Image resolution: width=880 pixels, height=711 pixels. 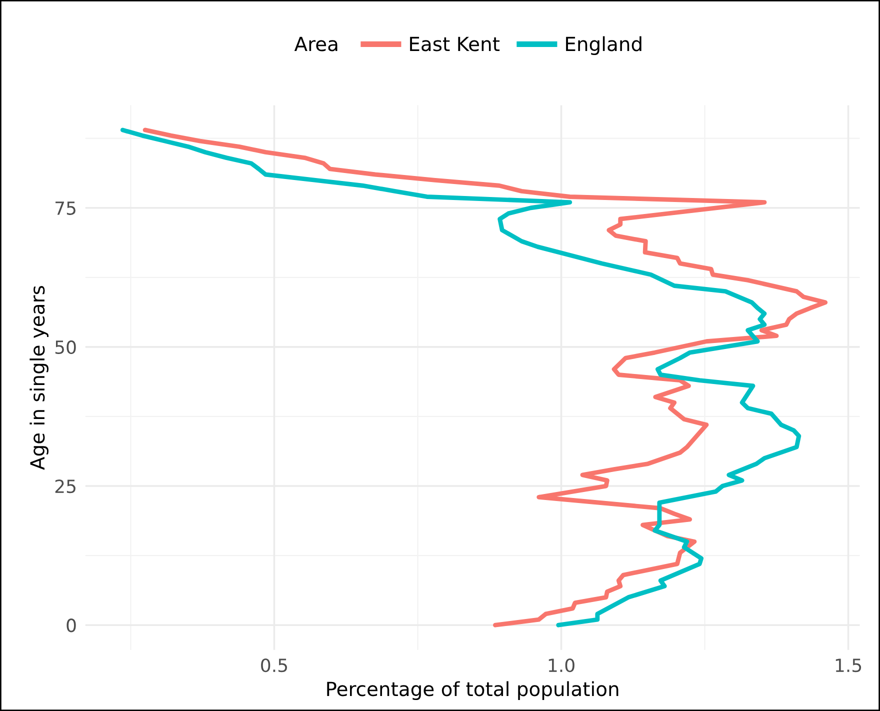 I want to click on y-axis-title: Age in single years, so click(x=39, y=378).